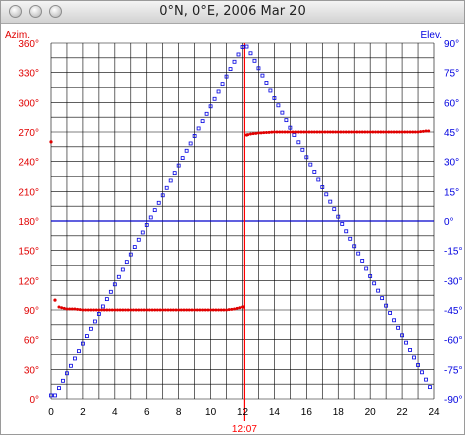 This screenshot has height=435, width=465. What do you see at coordinates (115, 412) in the screenshot?
I see `x-tick-label: 4` at bounding box center [115, 412].